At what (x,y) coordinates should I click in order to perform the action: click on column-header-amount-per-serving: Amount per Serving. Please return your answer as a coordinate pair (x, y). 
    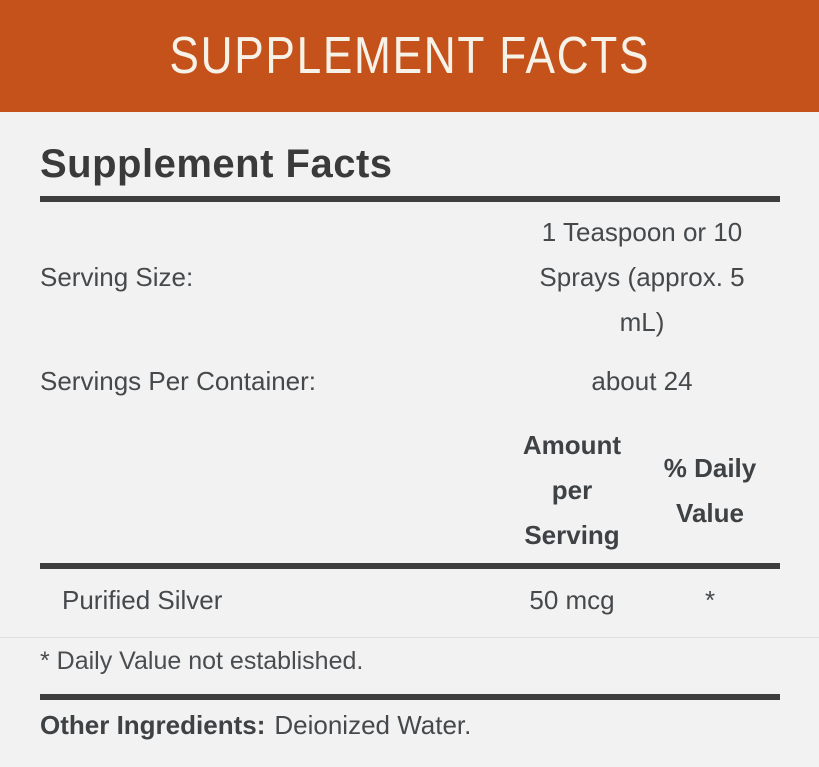
    Looking at the image, I should click on (572, 490).